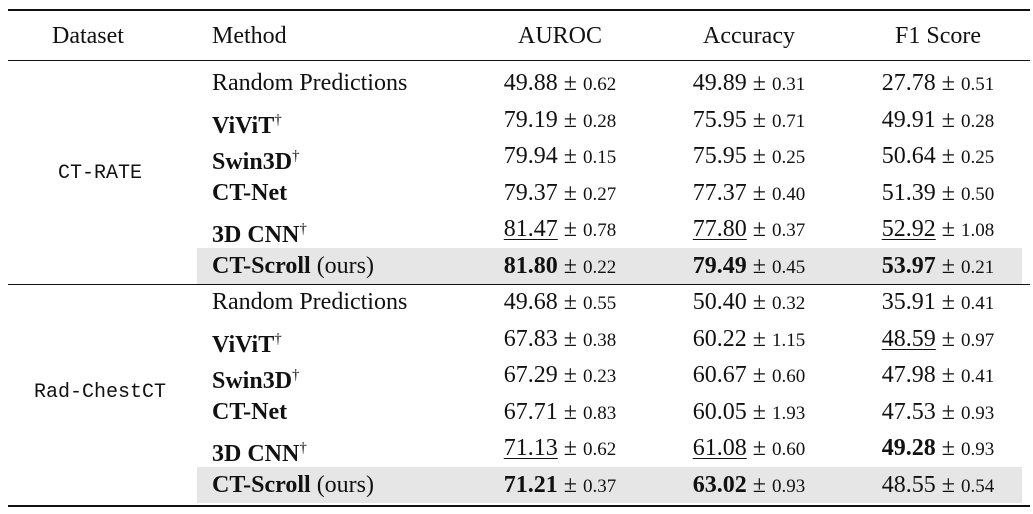  Describe the element at coordinates (530, 411) in the screenshot. I see `metric-mean: 67.71` at that location.